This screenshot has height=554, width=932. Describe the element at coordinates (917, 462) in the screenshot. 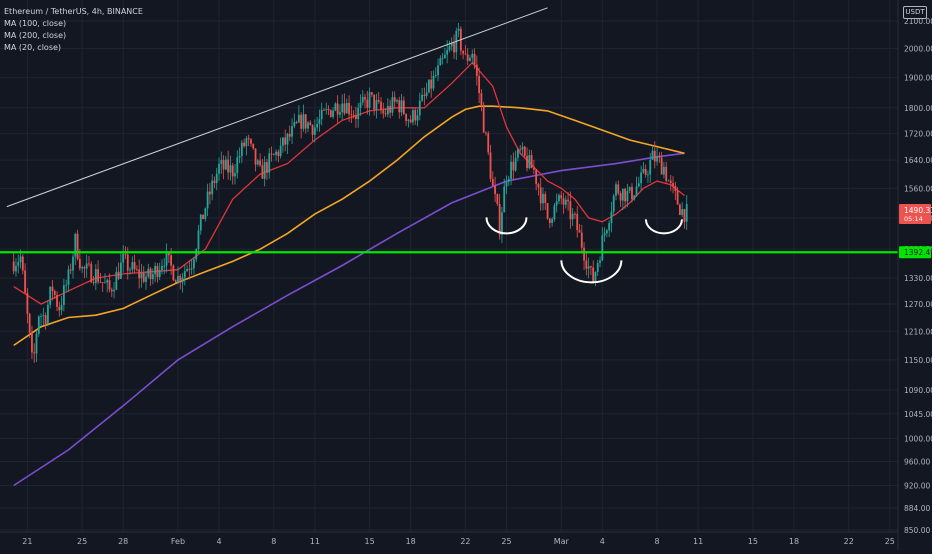

I see `y-tick-label: 960.00` at that location.